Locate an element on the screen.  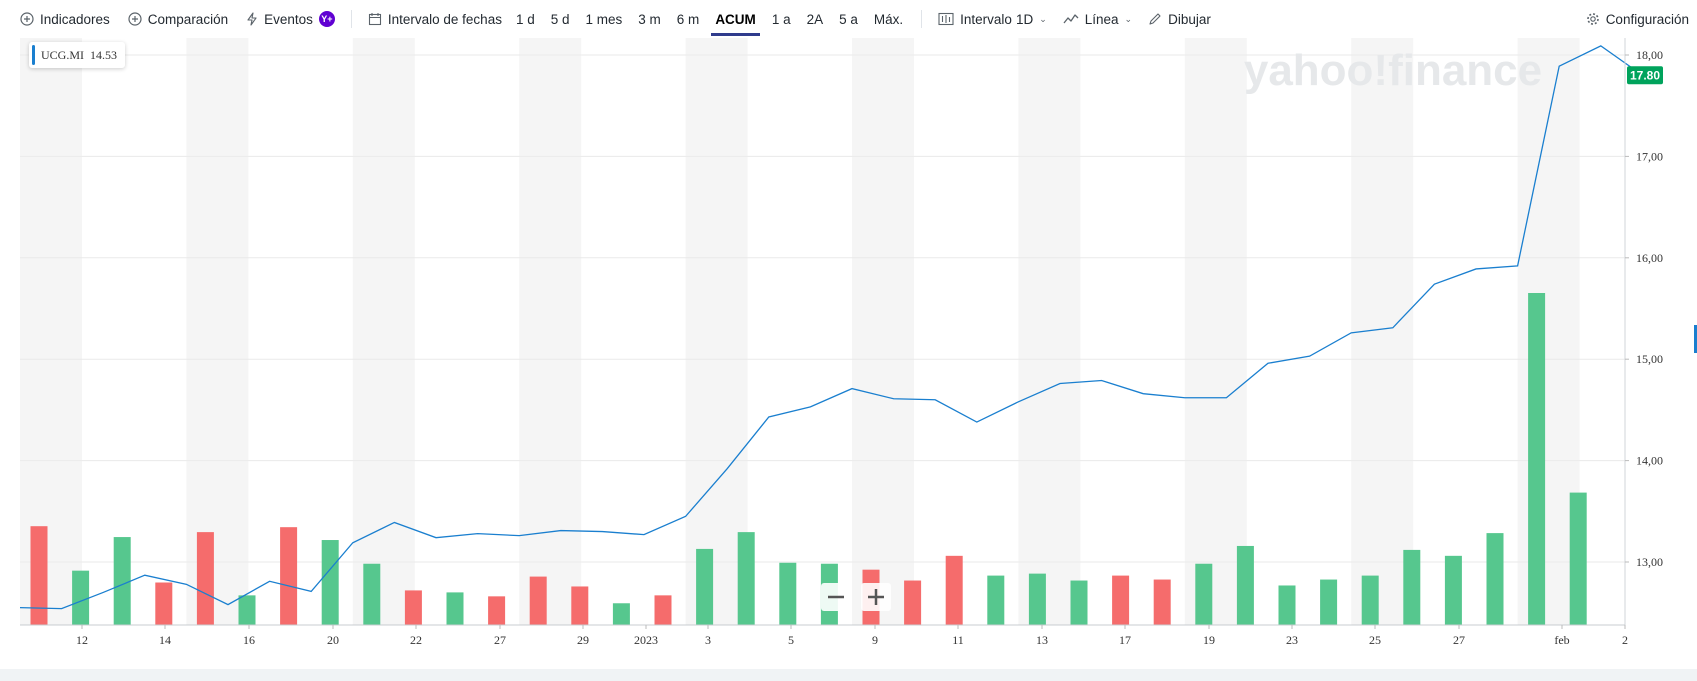
comparison-button: Comparación is located at coordinates (178, 19).